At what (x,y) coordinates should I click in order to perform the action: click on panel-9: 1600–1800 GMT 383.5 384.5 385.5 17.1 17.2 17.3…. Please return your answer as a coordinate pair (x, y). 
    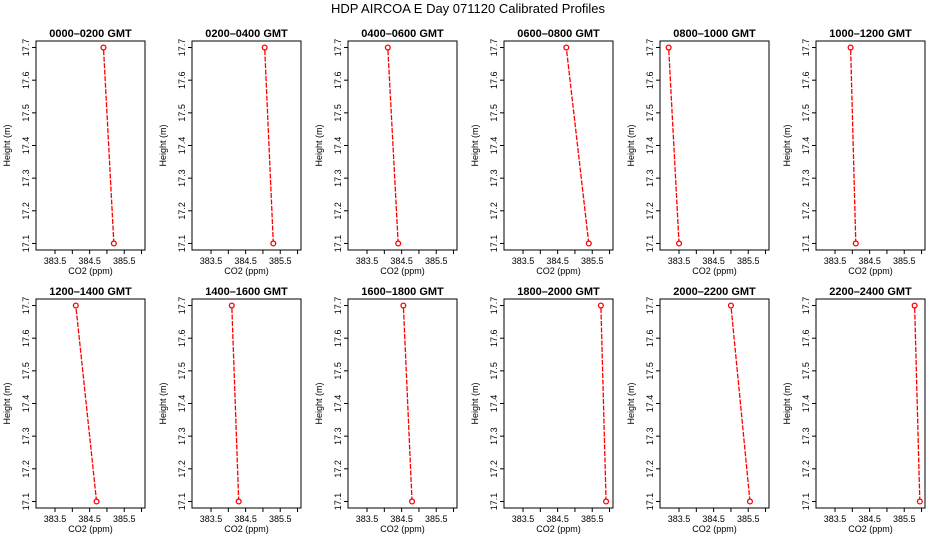
    Looking at the image, I should click on (386, 410).